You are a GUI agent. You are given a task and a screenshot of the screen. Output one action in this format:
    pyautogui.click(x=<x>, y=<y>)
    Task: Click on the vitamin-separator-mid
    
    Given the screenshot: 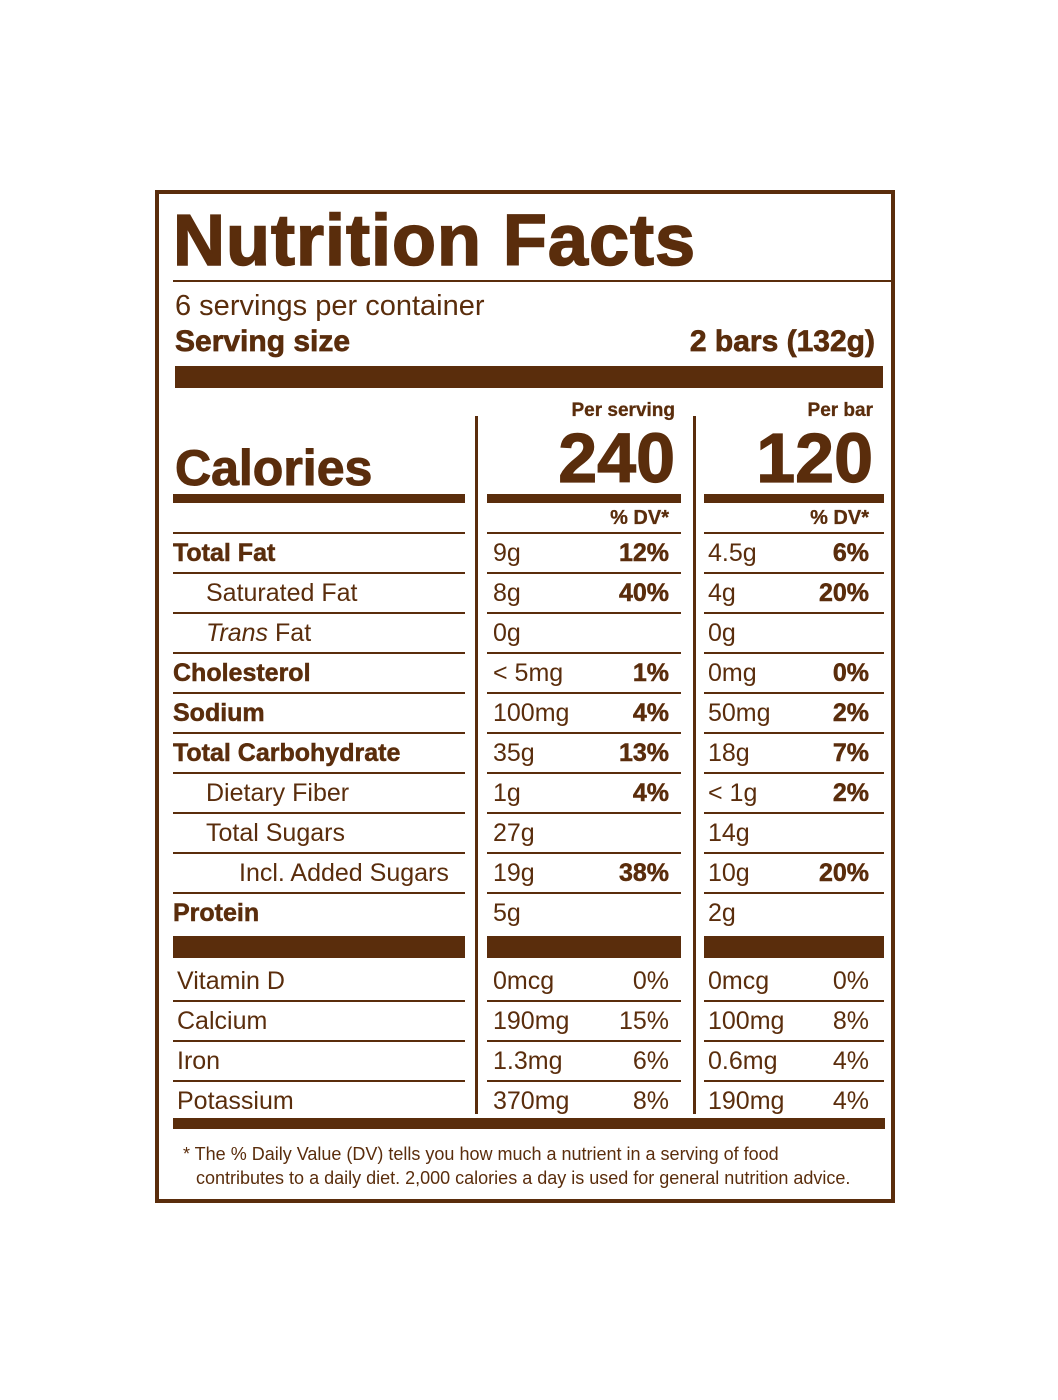 What is the action you would take?
    pyautogui.click(x=584, y=947)
    